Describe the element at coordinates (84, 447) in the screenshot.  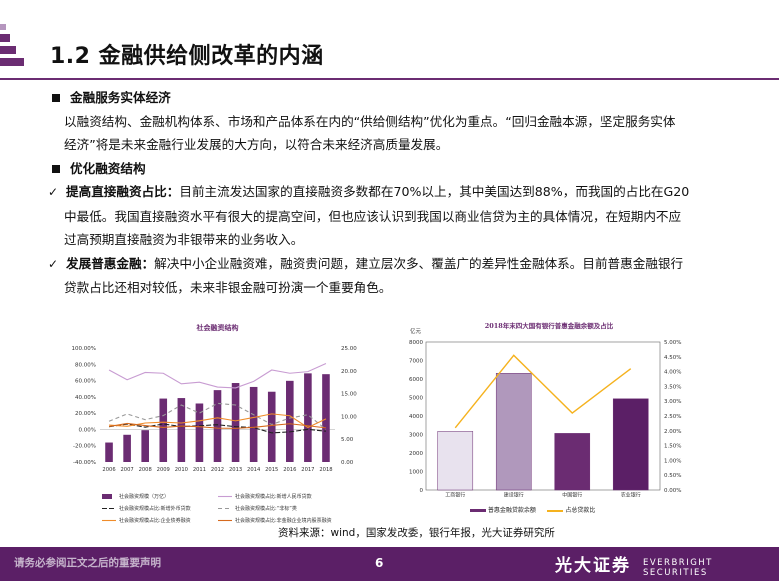
I see `y-tick-label: -20.00%` at that location.